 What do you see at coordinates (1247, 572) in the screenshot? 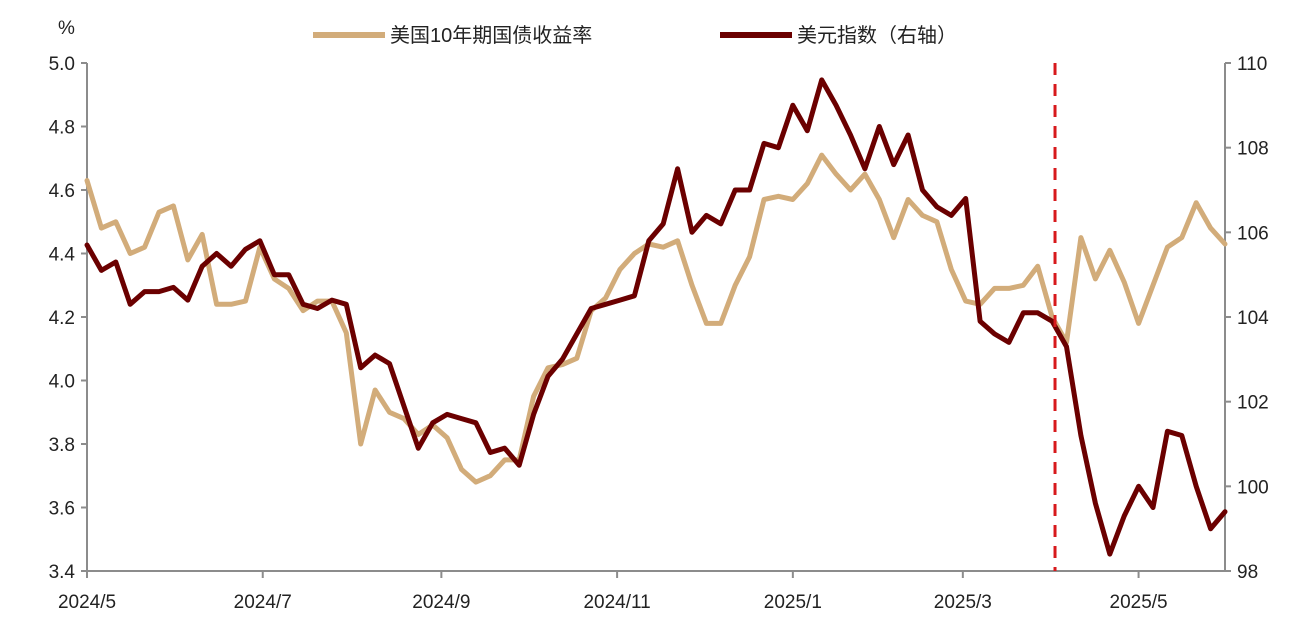
I see `right-tick-label: 98` at bounding box center [1247, 572].